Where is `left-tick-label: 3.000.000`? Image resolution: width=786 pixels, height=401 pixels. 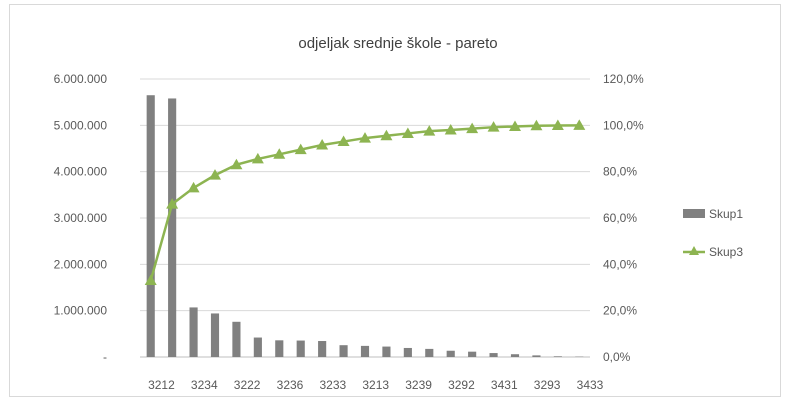 left-tick-label: 3.000.000 is located at coordinates (81, 218).